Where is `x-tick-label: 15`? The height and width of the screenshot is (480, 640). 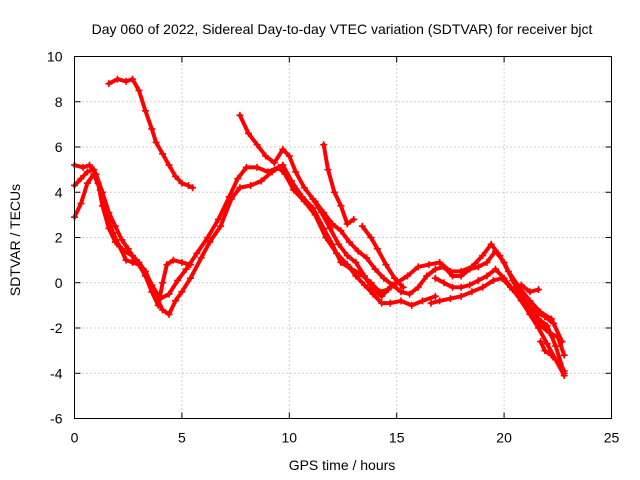
x-tick-label: 15 is located at coordinates (397, 438).